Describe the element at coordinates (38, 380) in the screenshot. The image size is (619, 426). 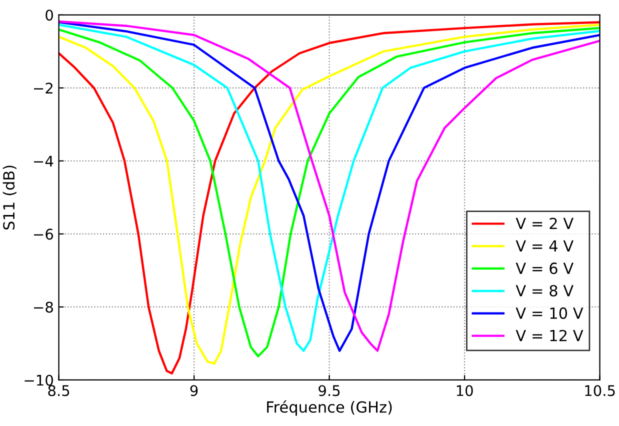
I see `y-tick-label: −10` at that location.